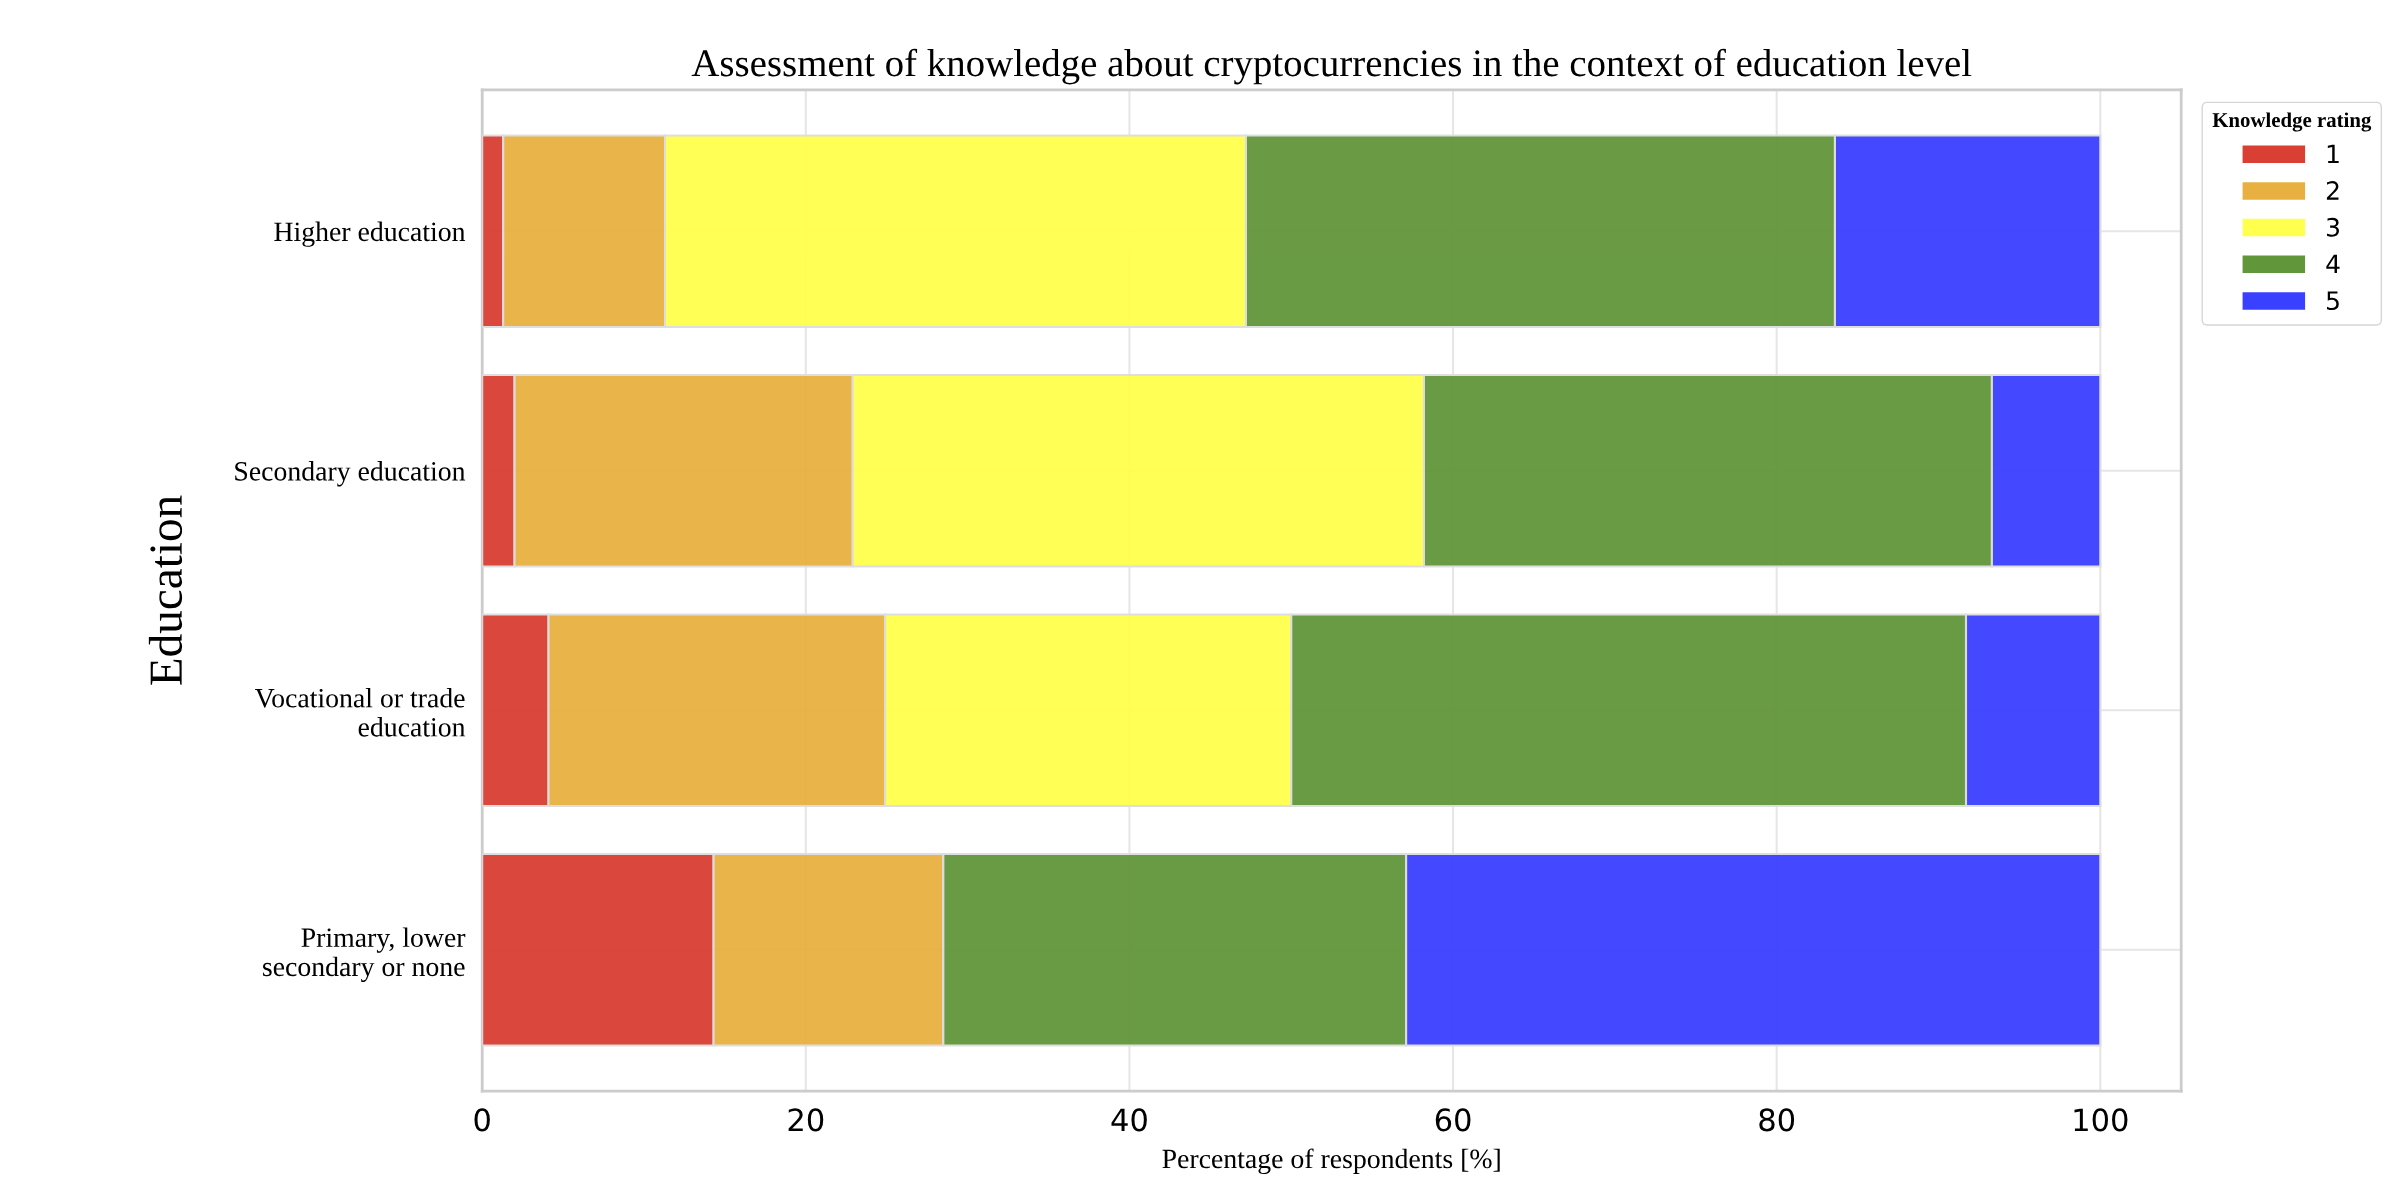 This screenshot has width=2393, height=1199. Describe the element at coordinates (2333, 153) in the screenshot. I see `legend-label: 1` at that location.